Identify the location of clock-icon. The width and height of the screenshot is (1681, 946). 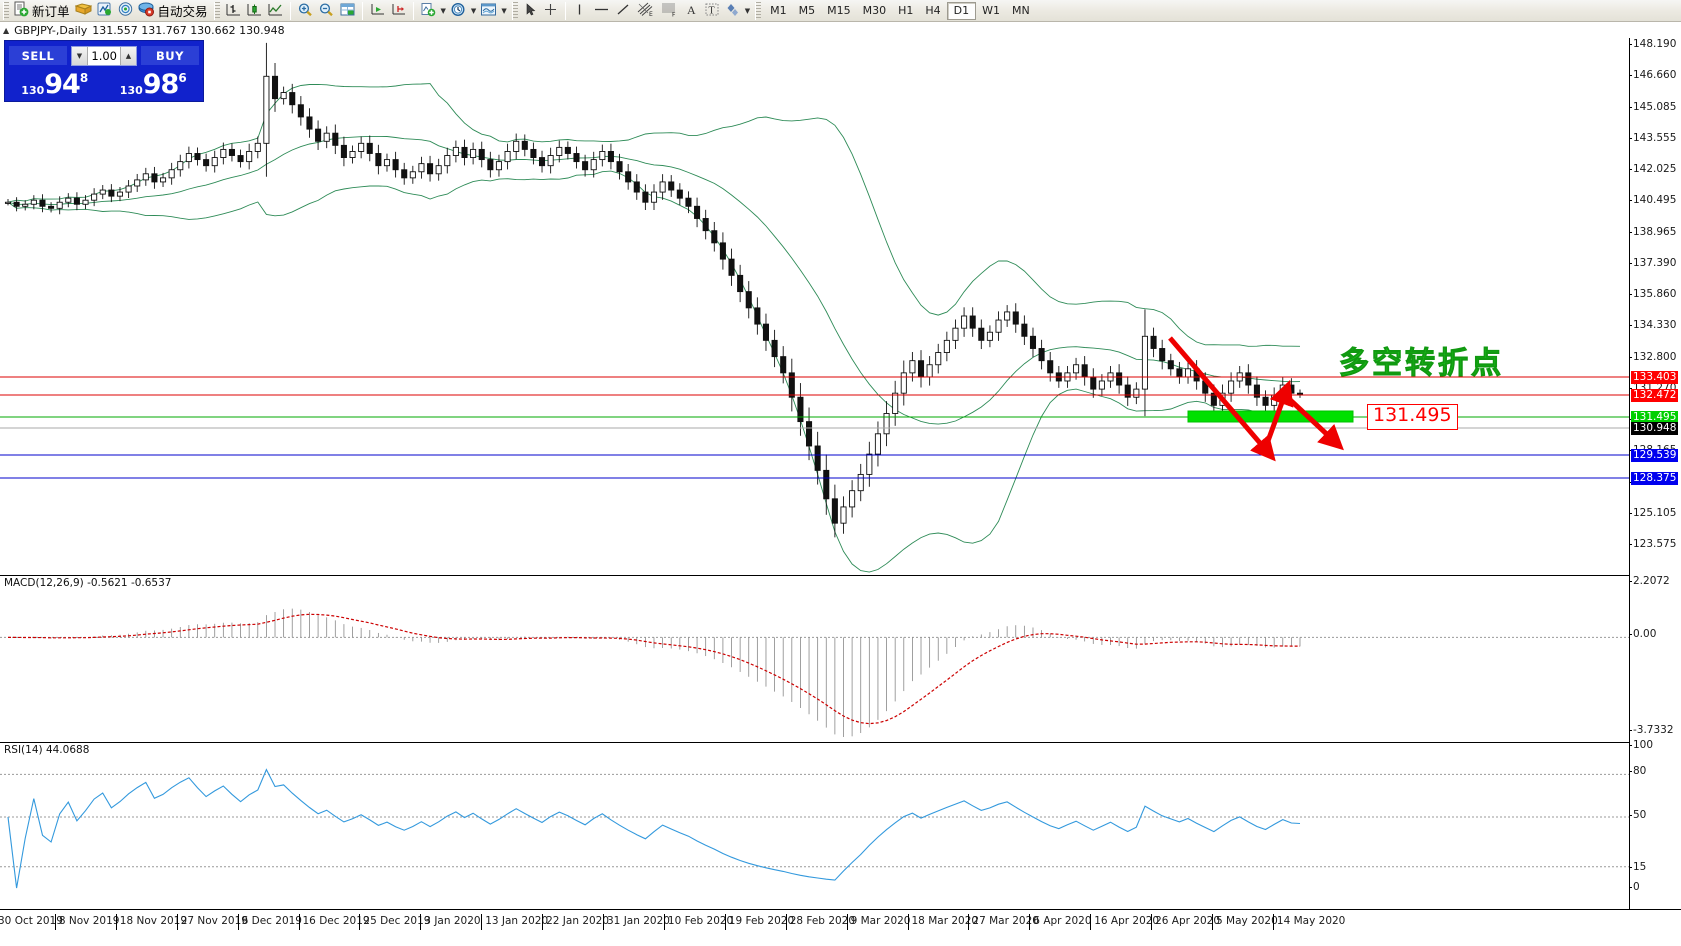
(458, 11).